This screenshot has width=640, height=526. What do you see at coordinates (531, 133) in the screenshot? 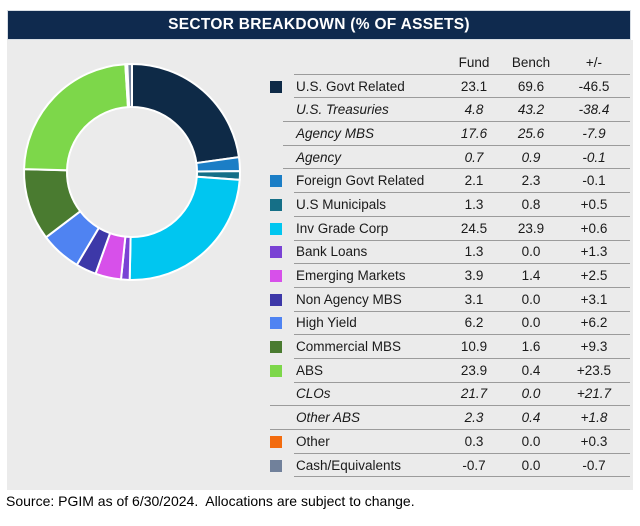
I see `bench-value: 25.6` at bounding box center [531, 133].